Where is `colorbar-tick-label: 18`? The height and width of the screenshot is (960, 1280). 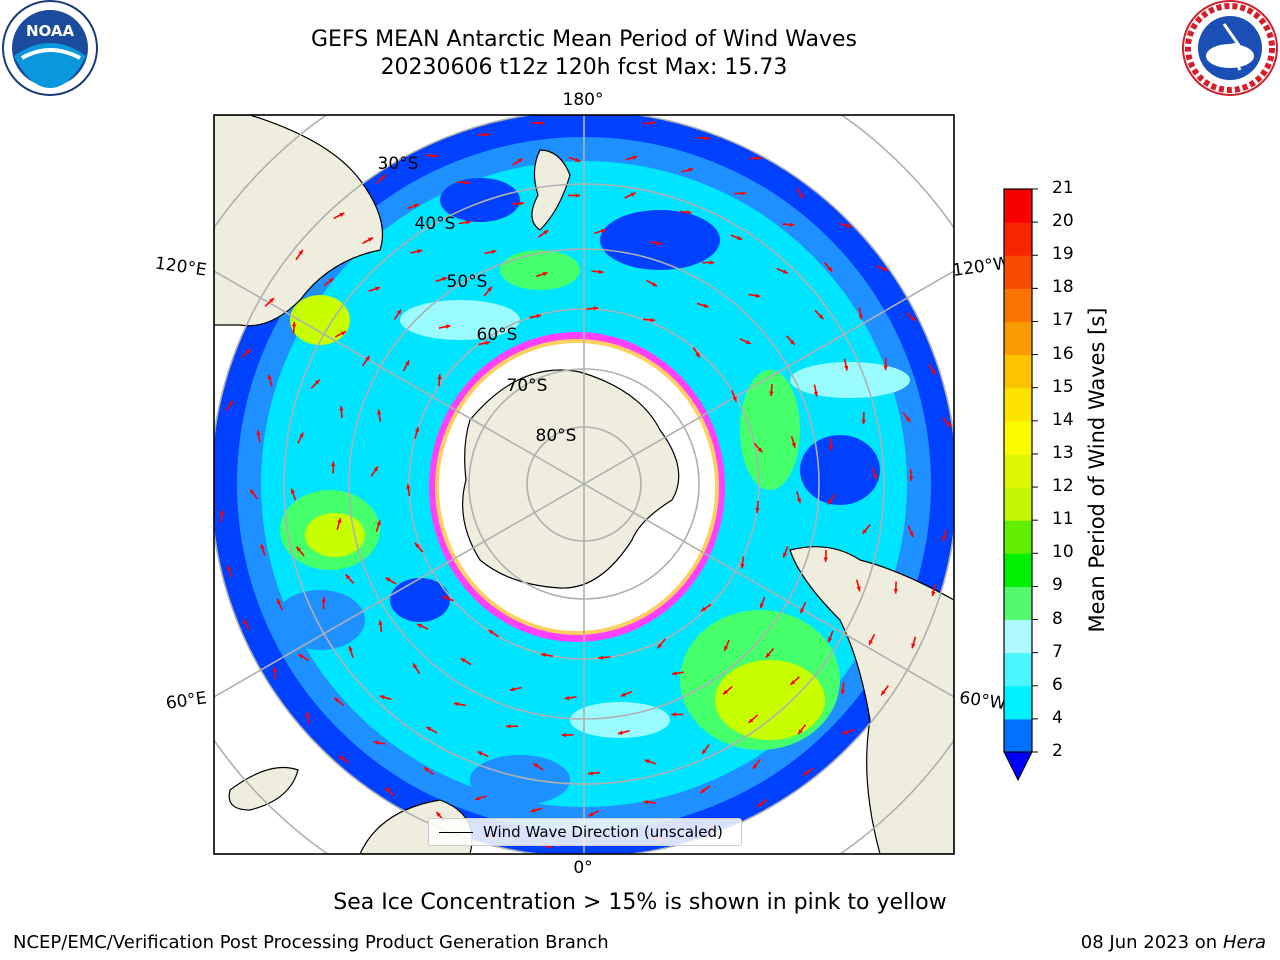
colorbar-tick-label: 18 is located at coordinates (1063, 287).